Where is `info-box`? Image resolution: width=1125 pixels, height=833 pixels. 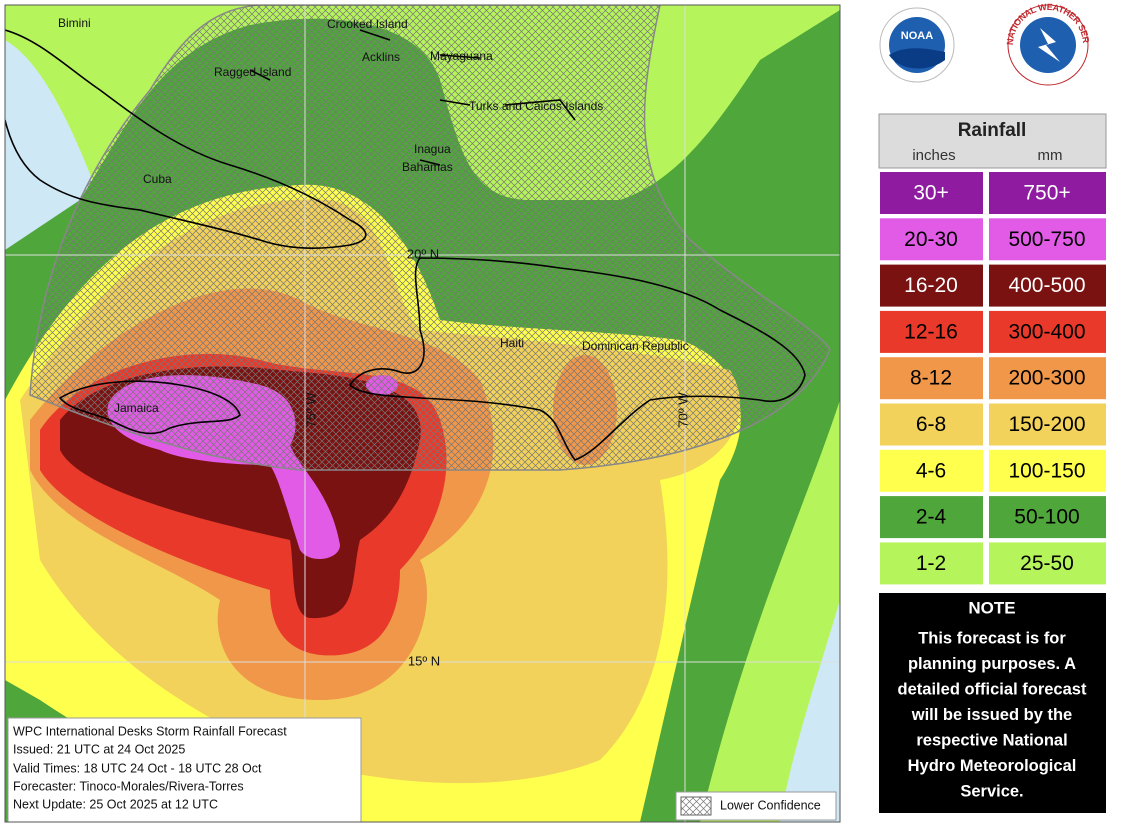 info-box is located at coordinates (184, 769).